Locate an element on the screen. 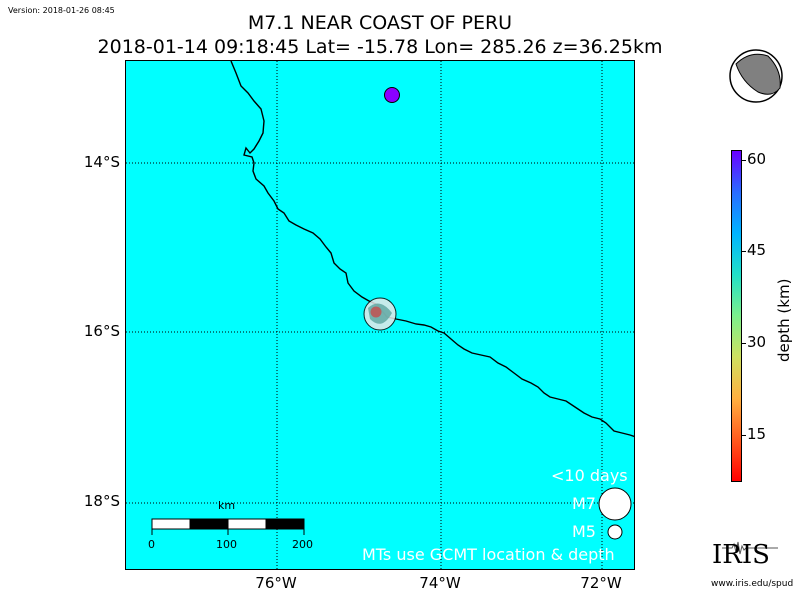 The height and width of the screenshot is (600, 800). version-label: Version: 2018-01-26 08:45 is located at coordinates (61, 10).